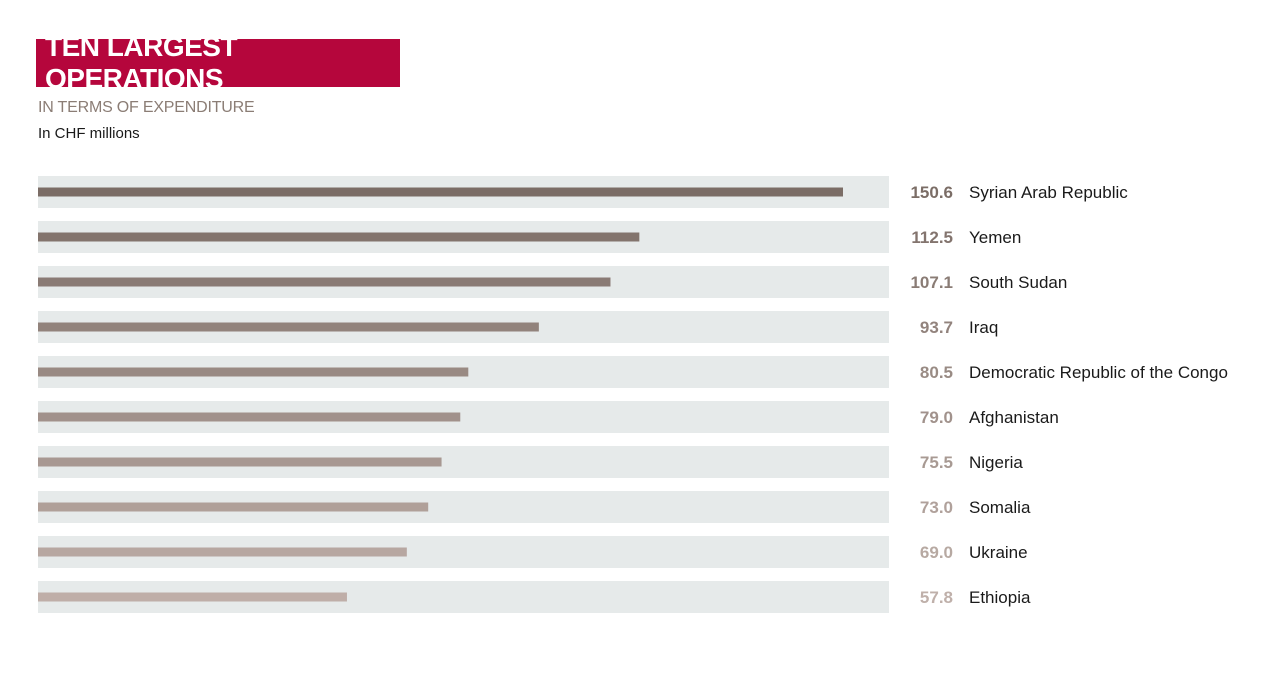 The image size is (1280, 675). I want to click on bar-value-label: 79.0, so click(936, 417).